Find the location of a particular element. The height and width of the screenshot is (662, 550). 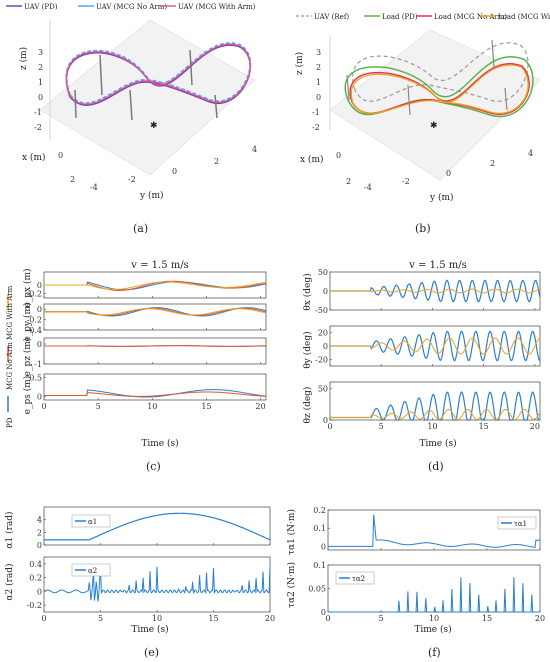

zticks-b: 3 2 1 0 -1 -2 is located at coordinates (316, 90).